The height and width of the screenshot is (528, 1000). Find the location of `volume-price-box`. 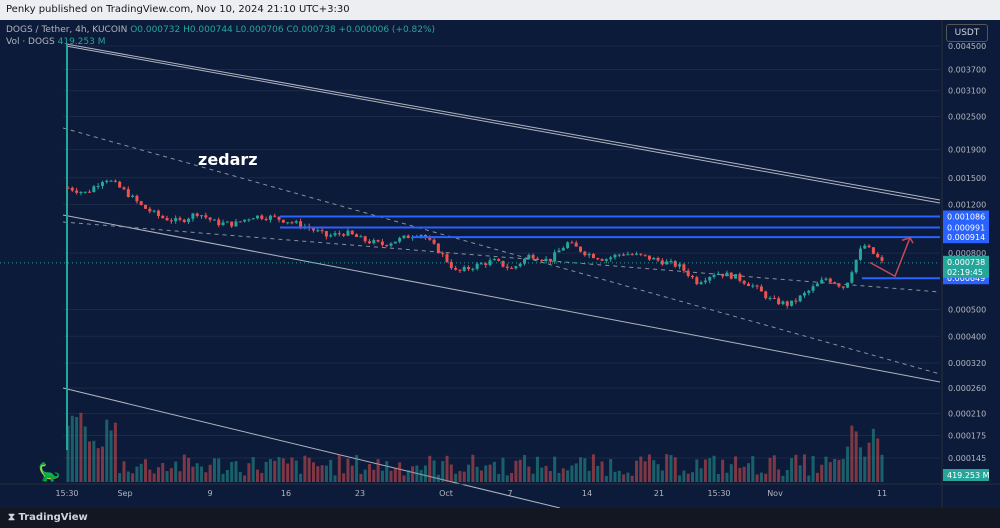

volume-price-box is located at coordinates (966, 475).